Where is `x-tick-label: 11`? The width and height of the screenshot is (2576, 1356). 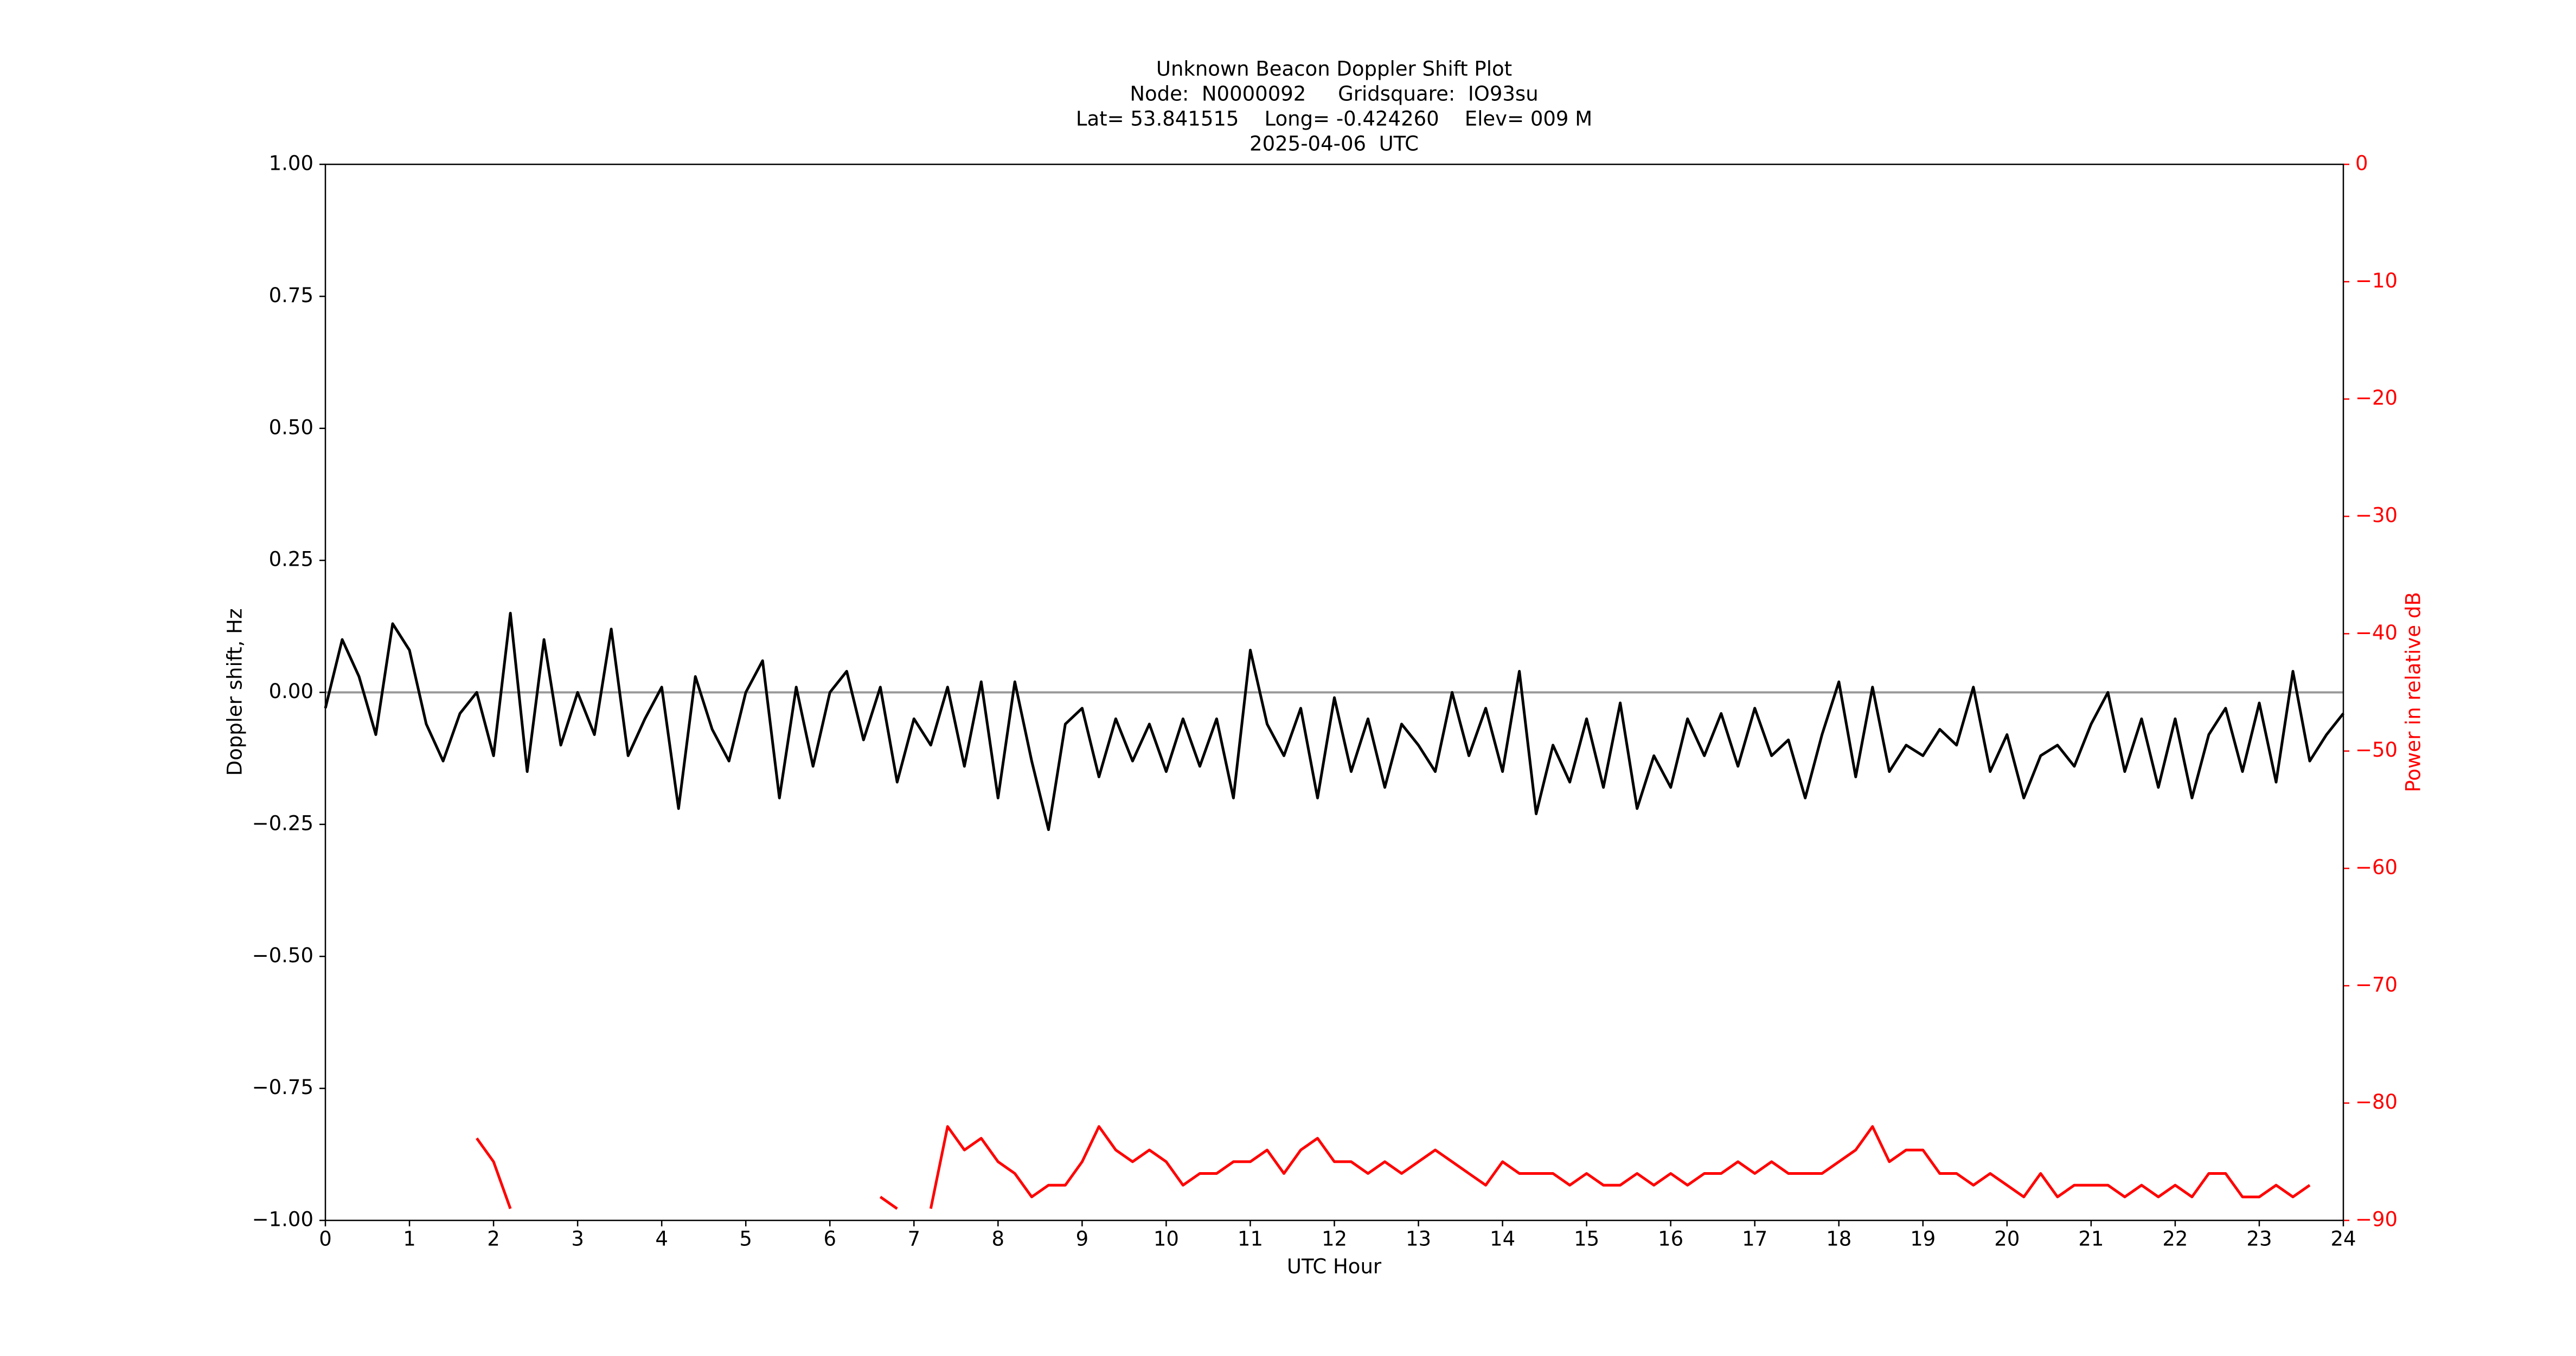 x-tick-label: 11 is located at coordinates (1250, 1239).